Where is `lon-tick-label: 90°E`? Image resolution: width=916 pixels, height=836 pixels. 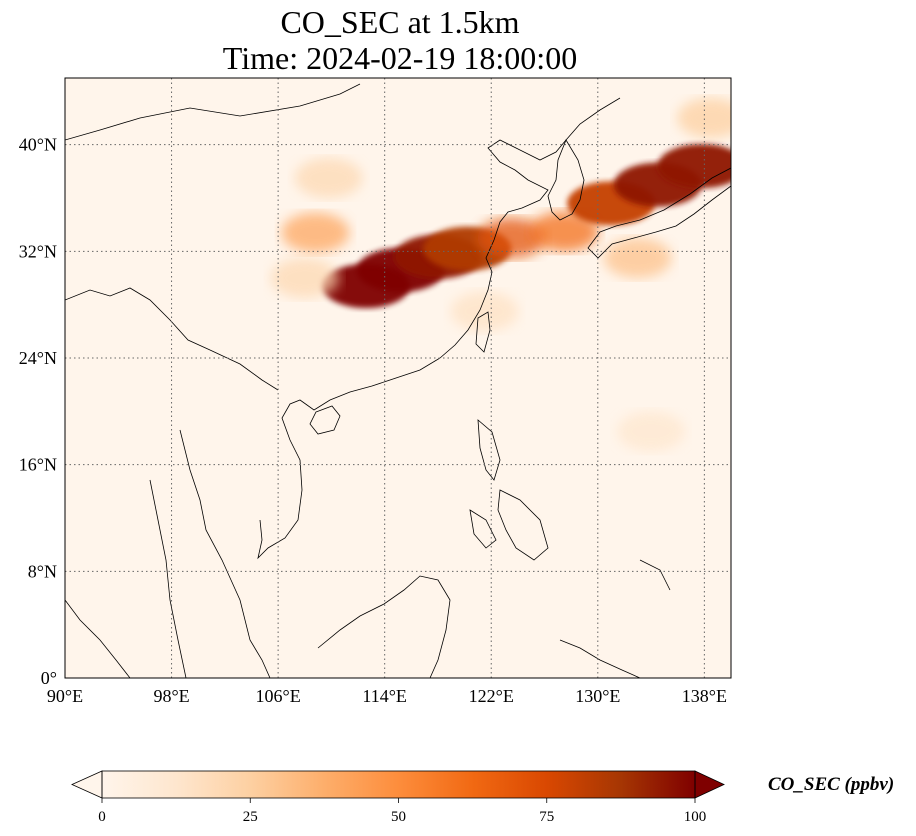 lon-tick-label: 90°E is located at coordinates (65, 696).